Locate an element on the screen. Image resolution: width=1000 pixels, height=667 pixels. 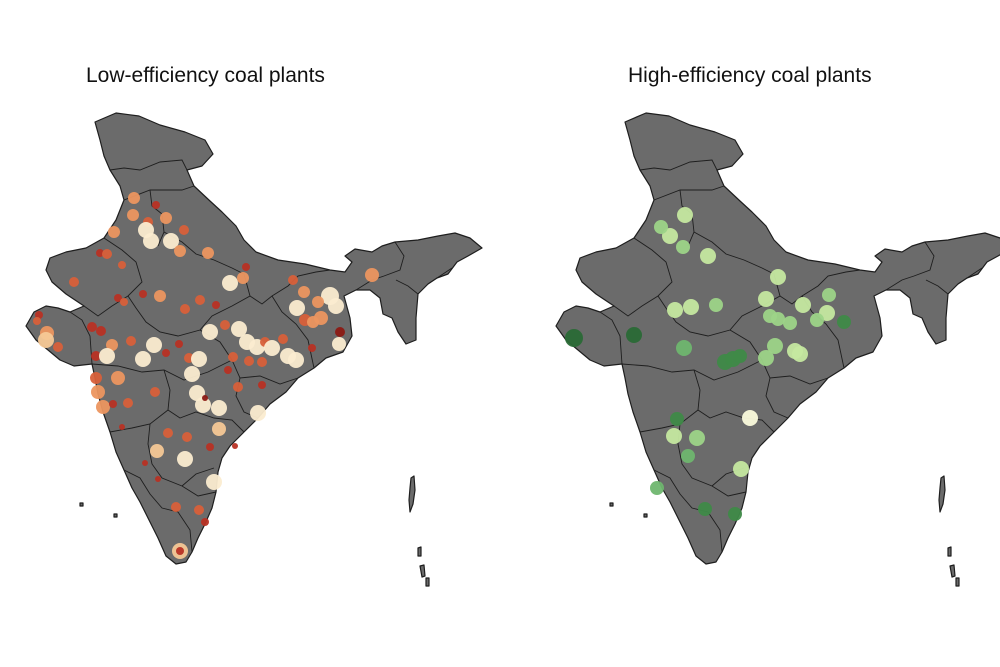
lakshadweep-islands is located at coordinates (628, 510).